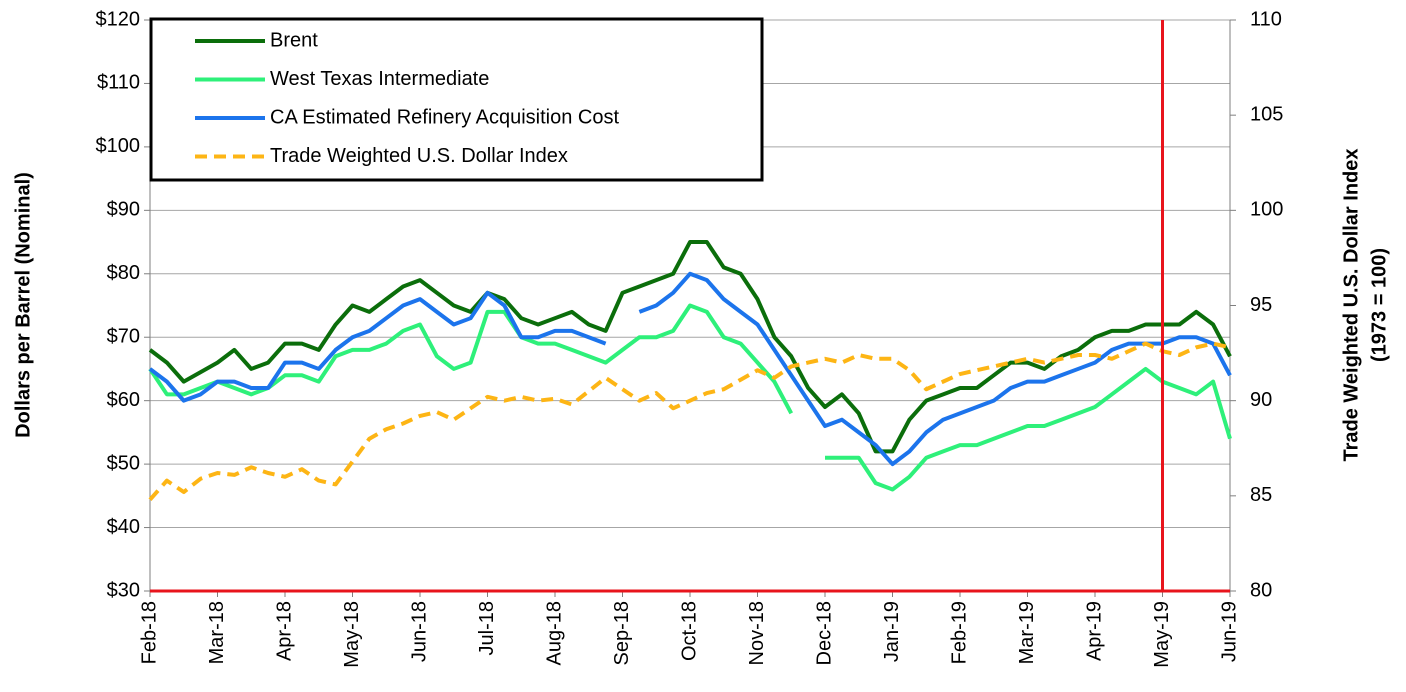 The height and width of the screenshot is (692, 1406). What do you see at coordinates (123, 590) in the screenshot?
I see `y-tick-label: $30` at bounding box center [123, 590].